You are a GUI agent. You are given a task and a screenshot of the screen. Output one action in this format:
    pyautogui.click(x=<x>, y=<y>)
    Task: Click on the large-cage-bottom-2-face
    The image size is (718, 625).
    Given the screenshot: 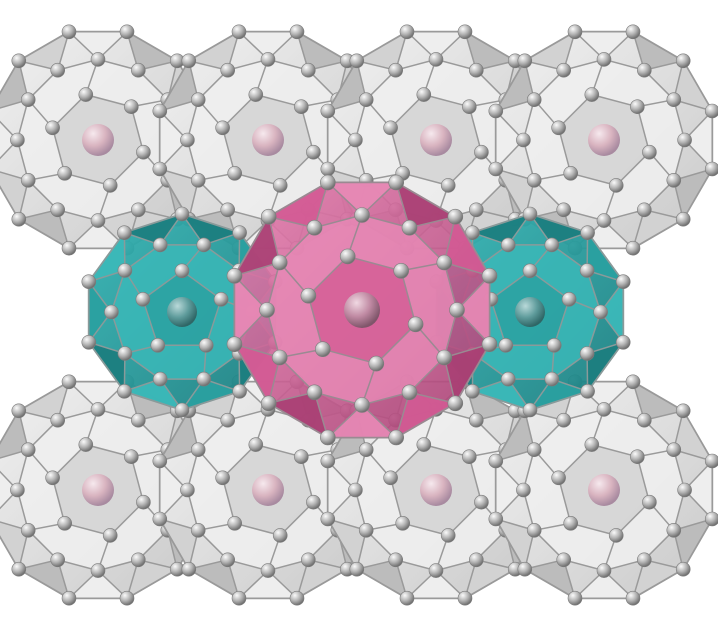 What is the action you would take?
    pyautogui.click(x=179, y=544)
    